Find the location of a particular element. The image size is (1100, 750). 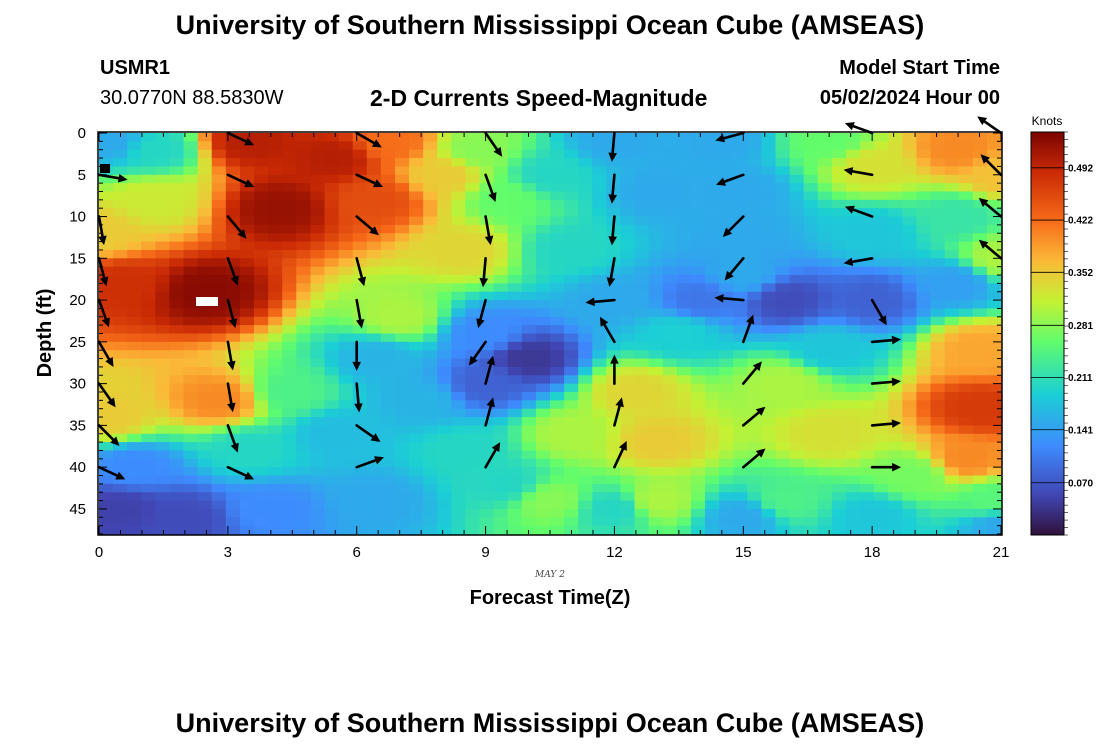

current-arrow is located at coordinates (748, 329).